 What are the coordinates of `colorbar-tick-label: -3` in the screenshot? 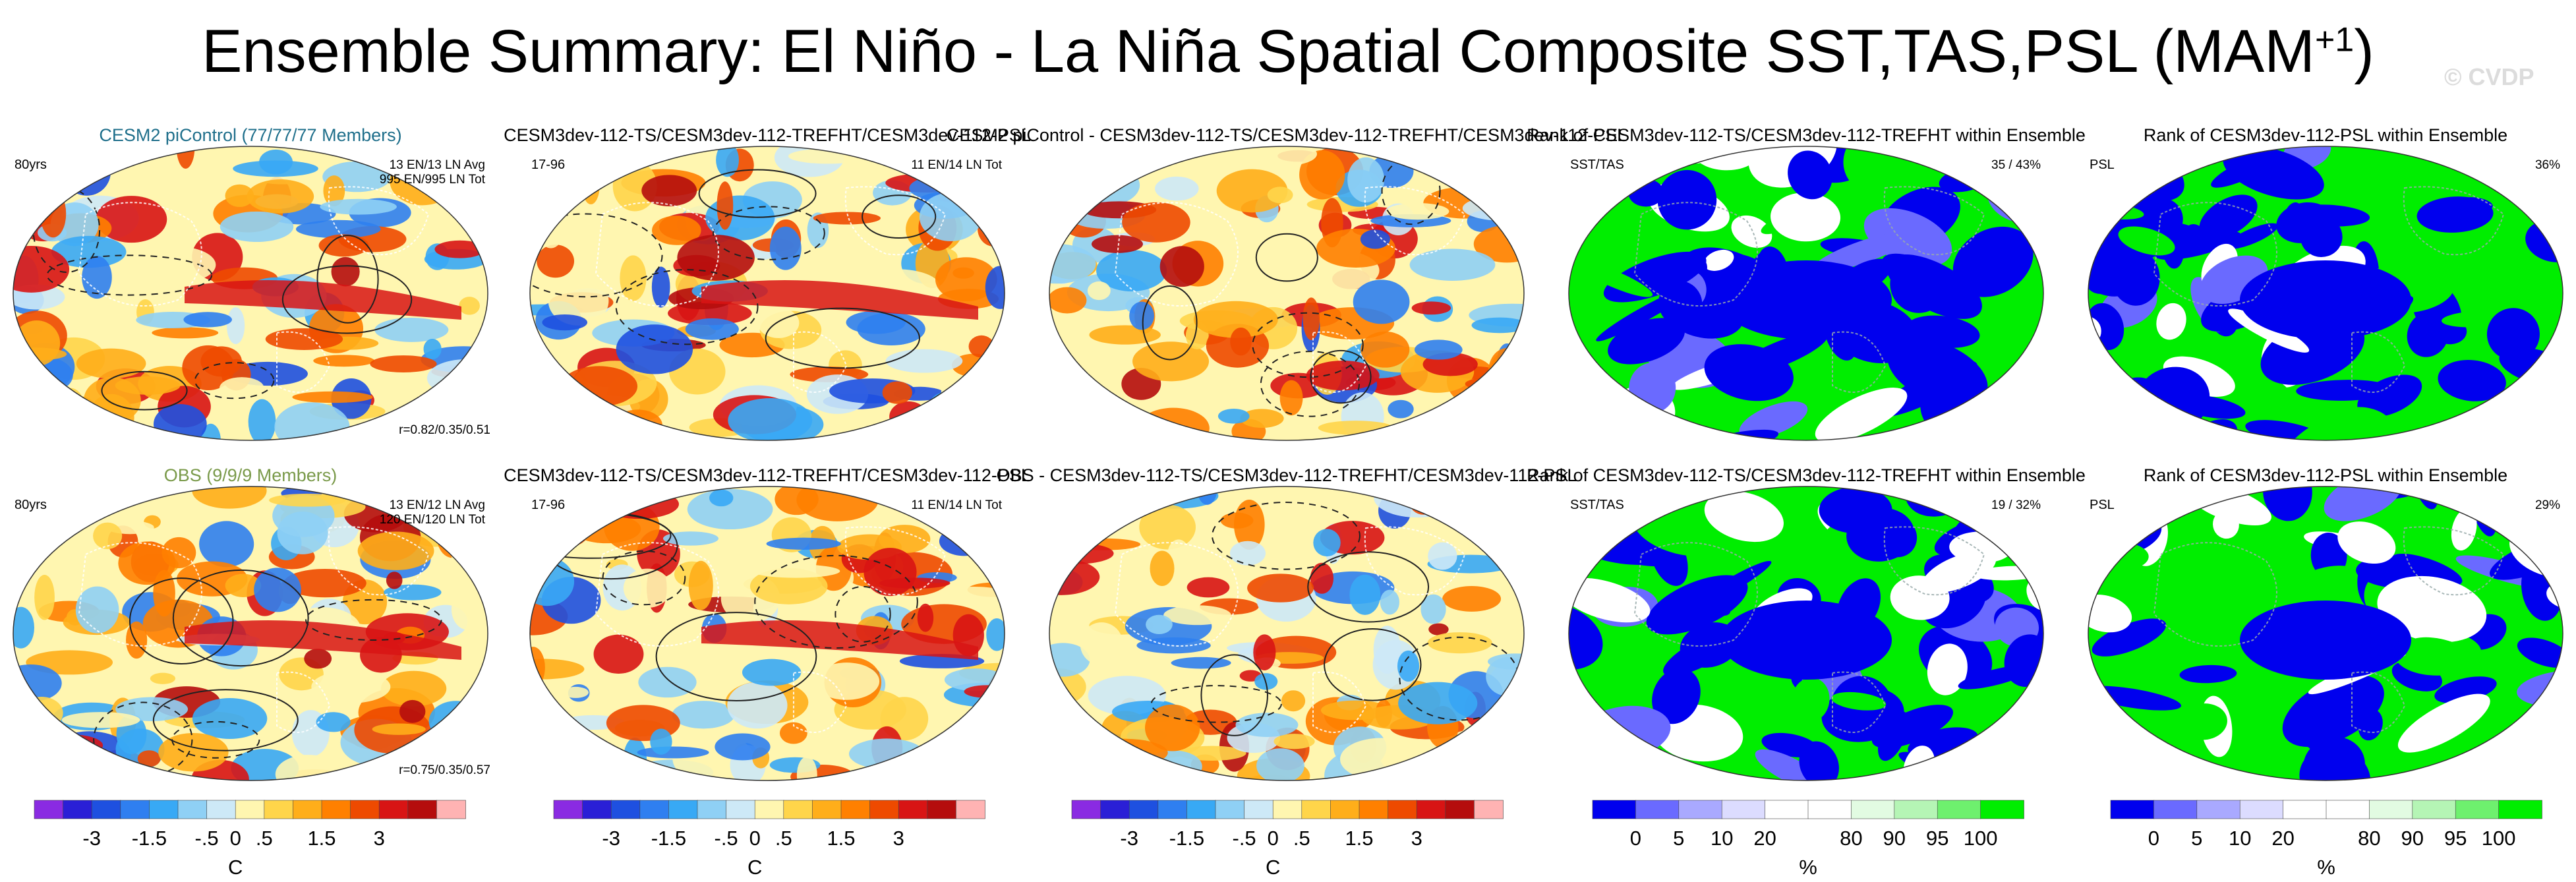 It's located at (91, 838).